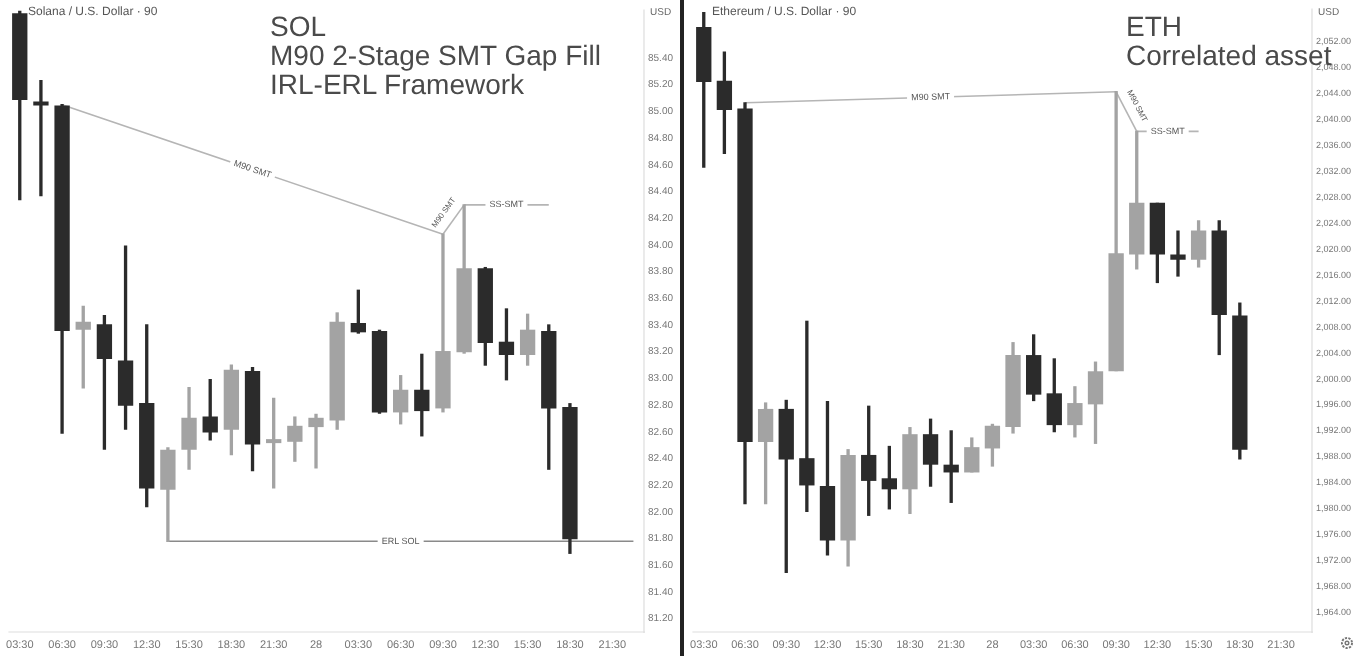  What do you see at coordinates (1154, 25) in the screenshot?
I see `annotation: ETH` at bounding box center [1154, 25].